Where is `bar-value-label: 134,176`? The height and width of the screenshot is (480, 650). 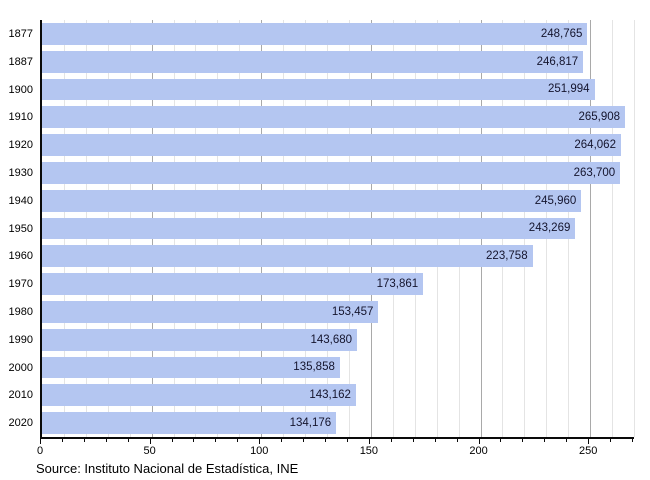 bar-value-label: 134,176 is located at coordinates (310, 423).